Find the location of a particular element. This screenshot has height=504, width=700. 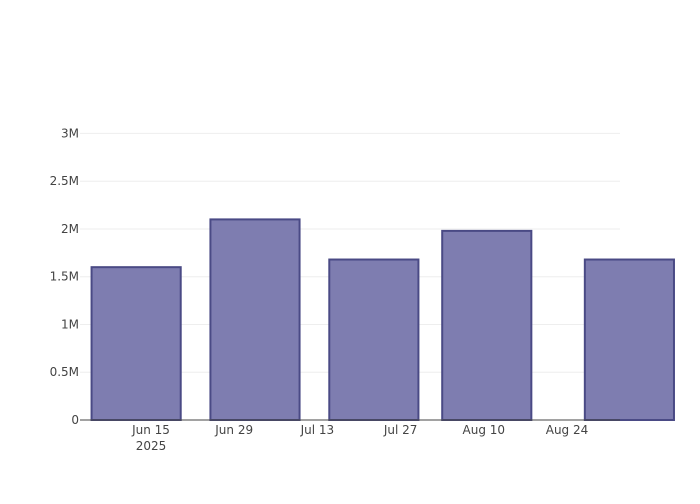

x-tick-label: Aug 10 is located at coordinates (484, 430).